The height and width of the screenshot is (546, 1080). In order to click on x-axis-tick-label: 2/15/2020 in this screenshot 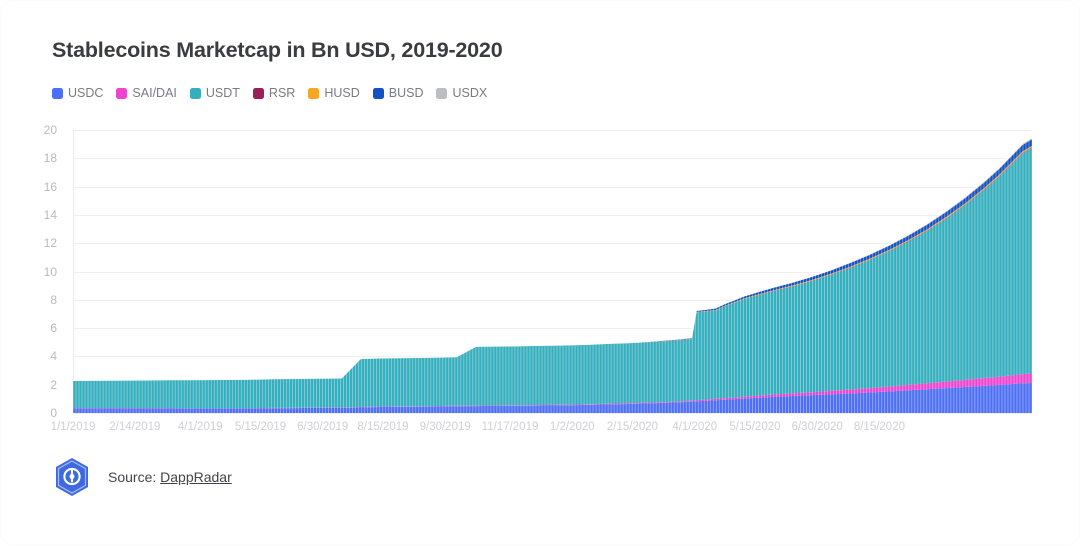, I will do `click(632, 427)`.